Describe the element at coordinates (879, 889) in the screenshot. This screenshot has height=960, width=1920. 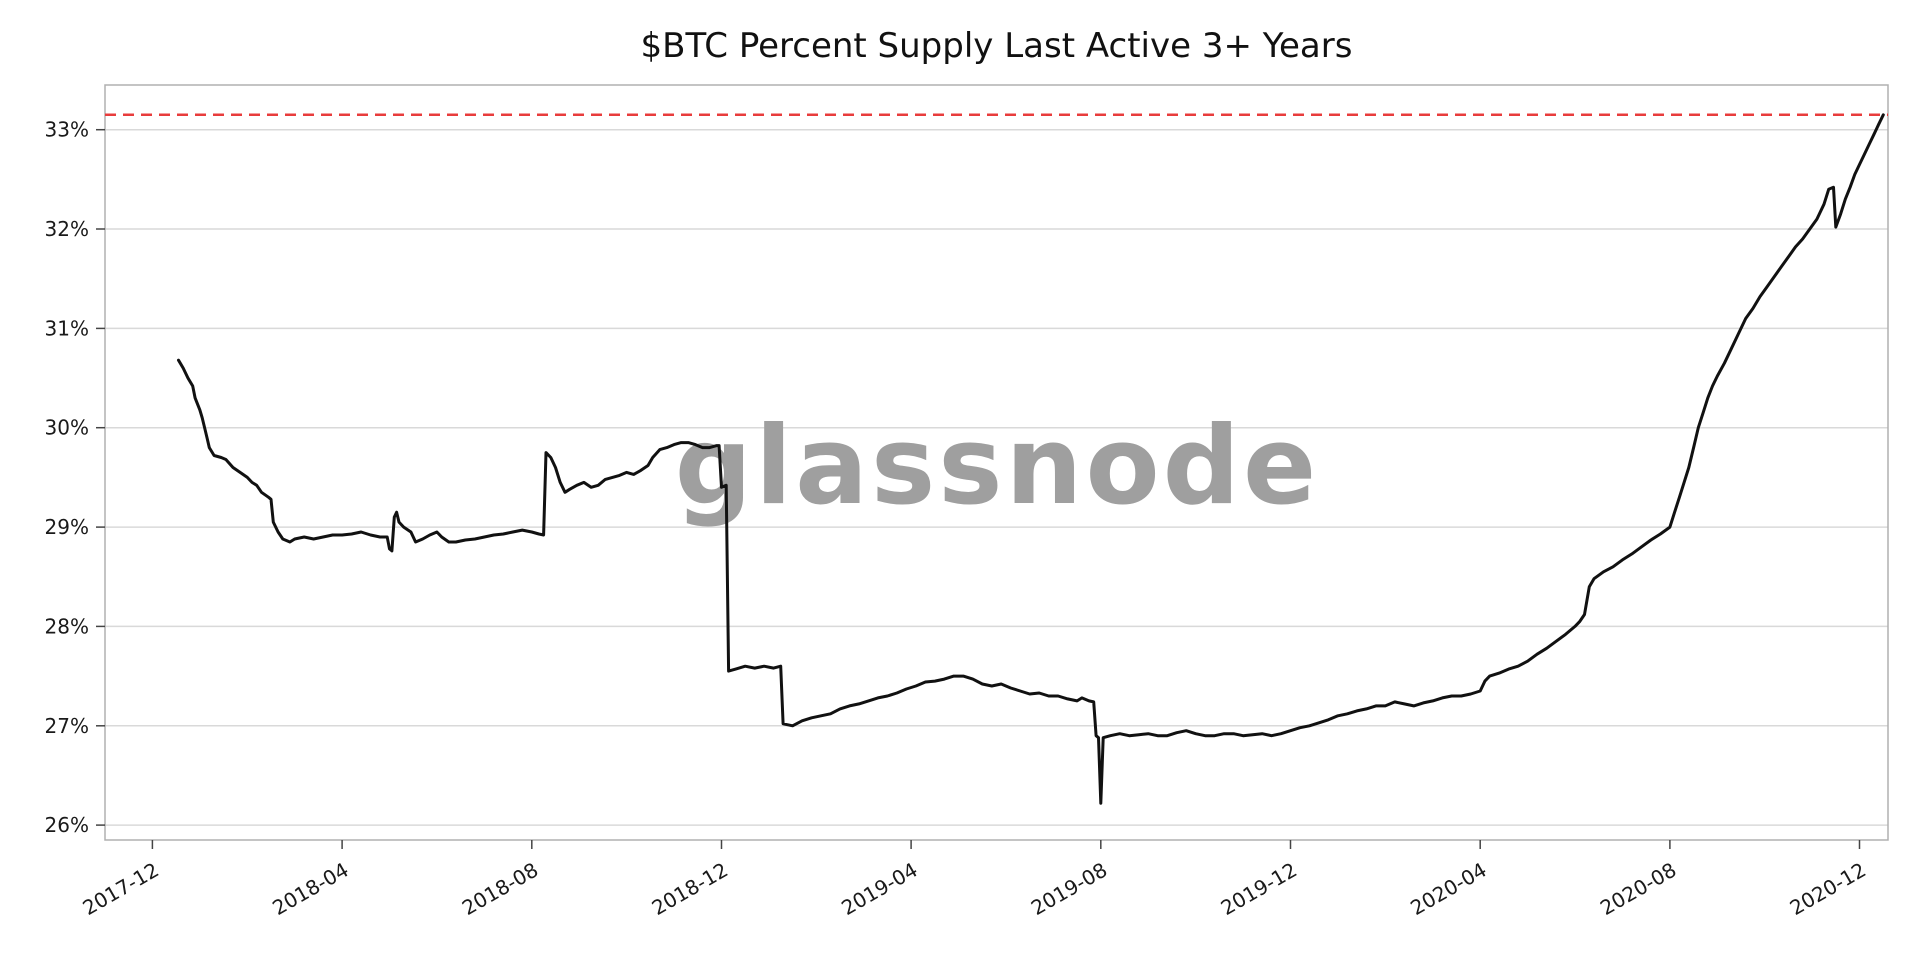
I see `x-tick-label: 2019-04` at that location.